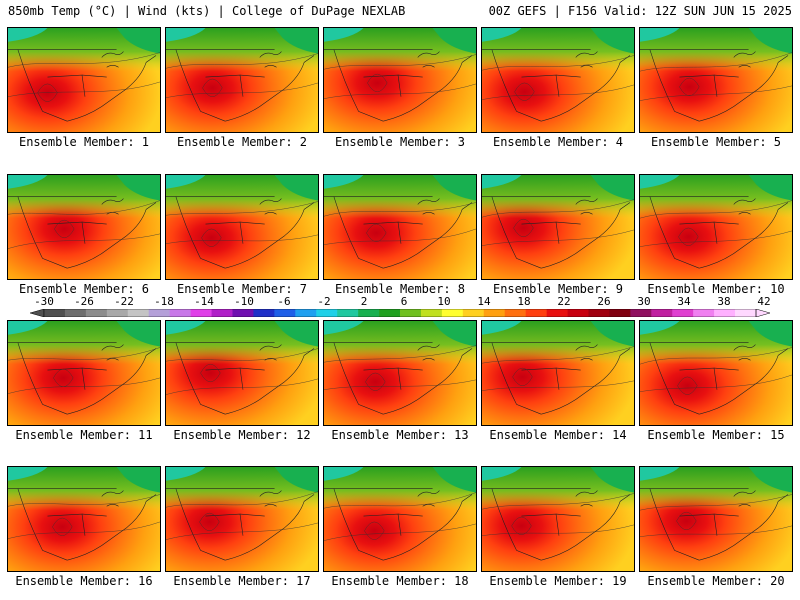 This screenshot has width=800, height=600. I want to click on colorbar-tick-label: -18, so click(164, 301).